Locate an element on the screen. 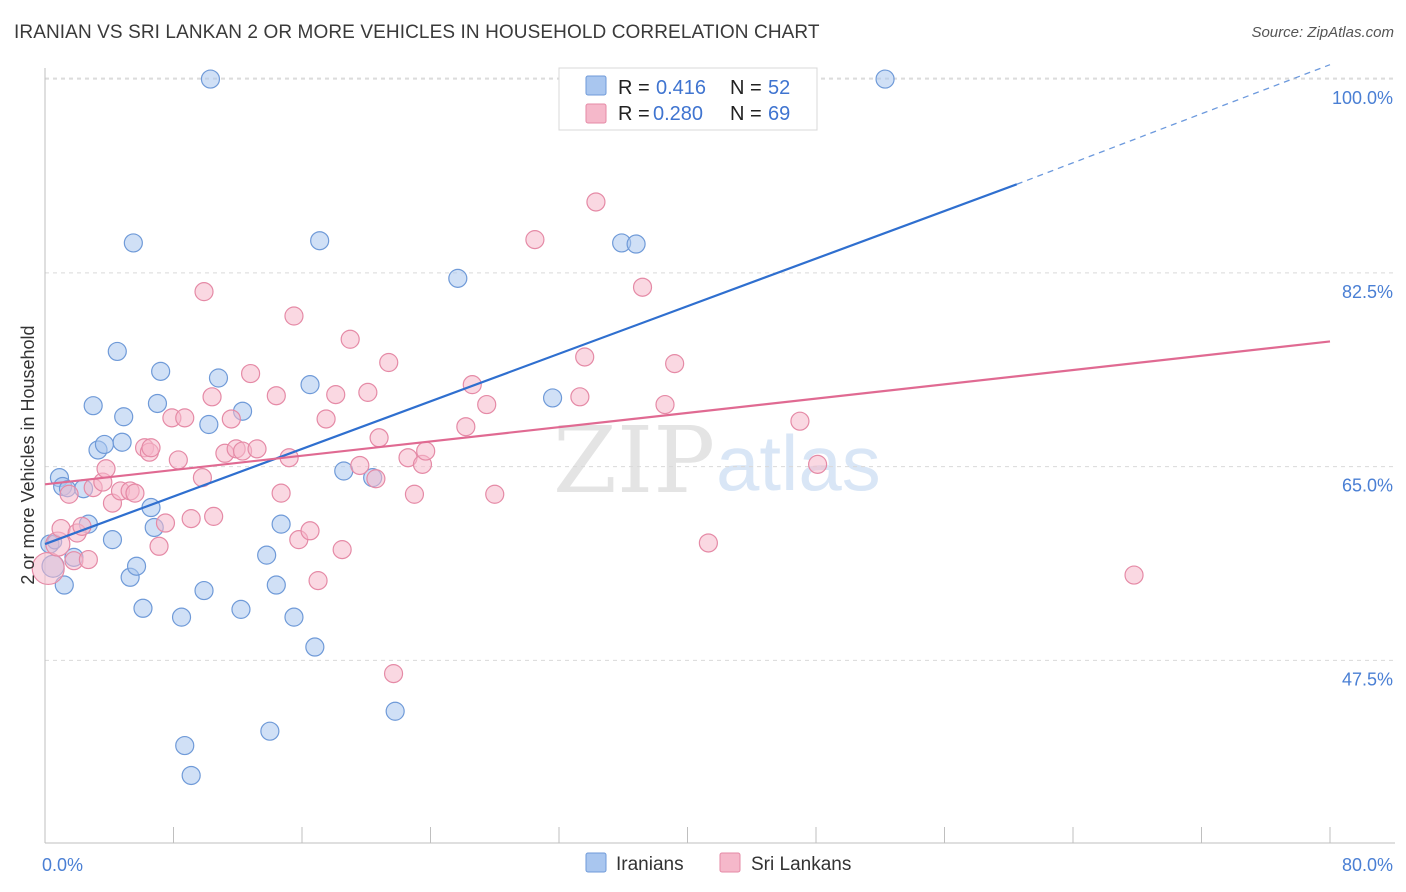 Image resolution: width=1406 pixels, height=892 pixels. legend-n-label-iranians: N = is located at coordinates (746, 88).